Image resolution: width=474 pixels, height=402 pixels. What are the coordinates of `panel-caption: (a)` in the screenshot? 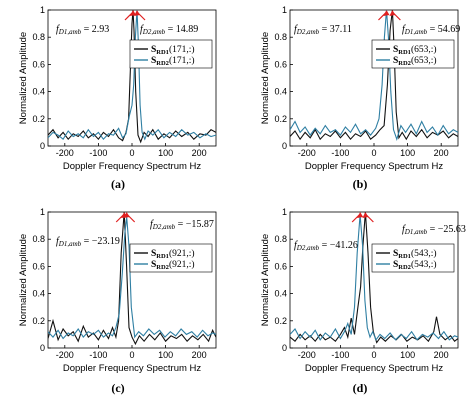 It's located at (118, 184).